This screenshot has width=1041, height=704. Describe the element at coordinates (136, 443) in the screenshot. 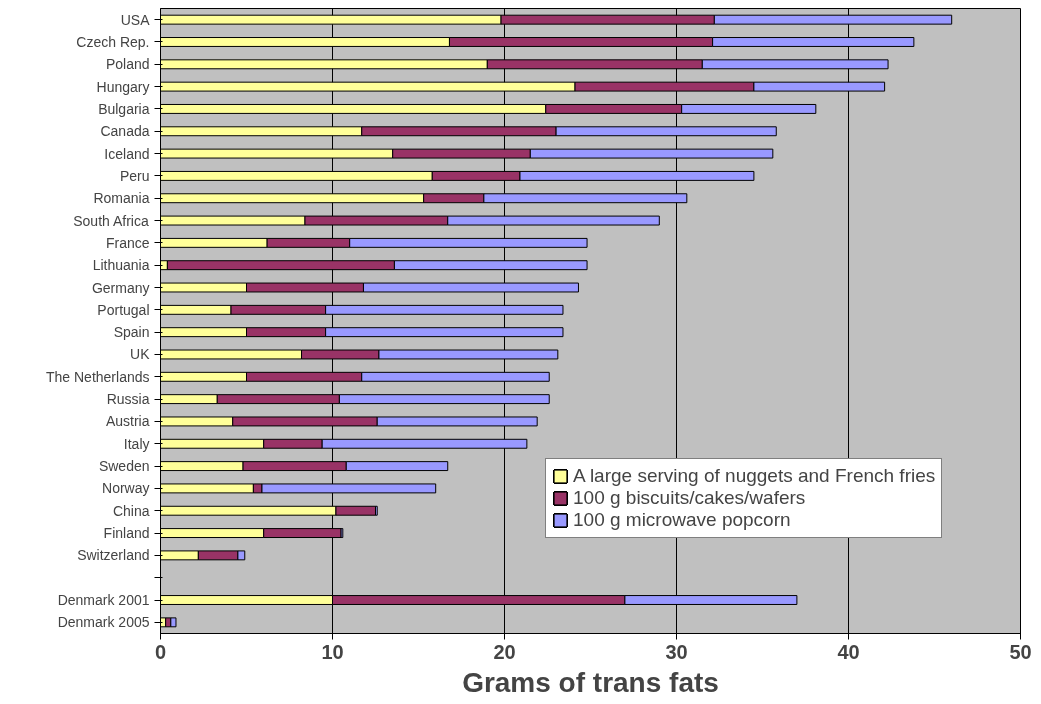

I see `y-tick-label: Italy` at that location.